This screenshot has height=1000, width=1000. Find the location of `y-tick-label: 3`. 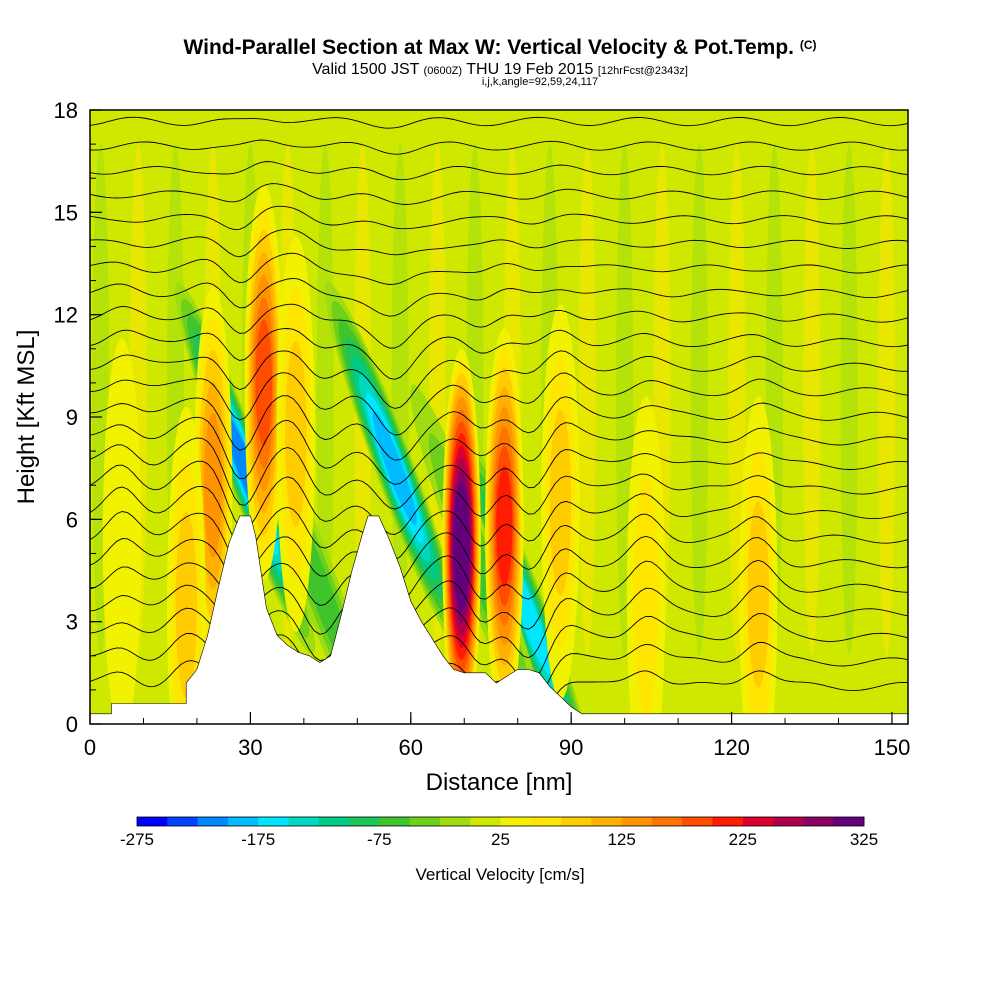

y-tick-label: 3 is located at coordinates (72, 622).